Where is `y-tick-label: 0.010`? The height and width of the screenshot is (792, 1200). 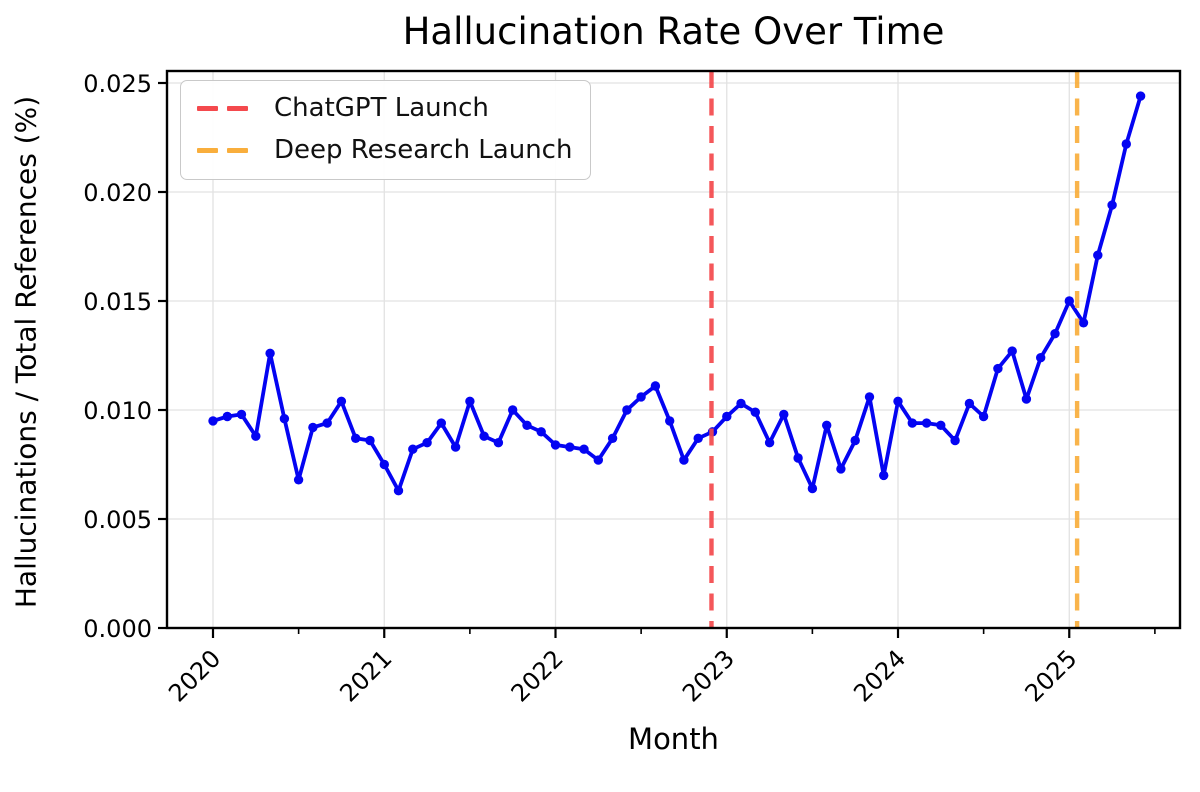 y-tick-label: 0.010 is located at coordinates (117, 411).